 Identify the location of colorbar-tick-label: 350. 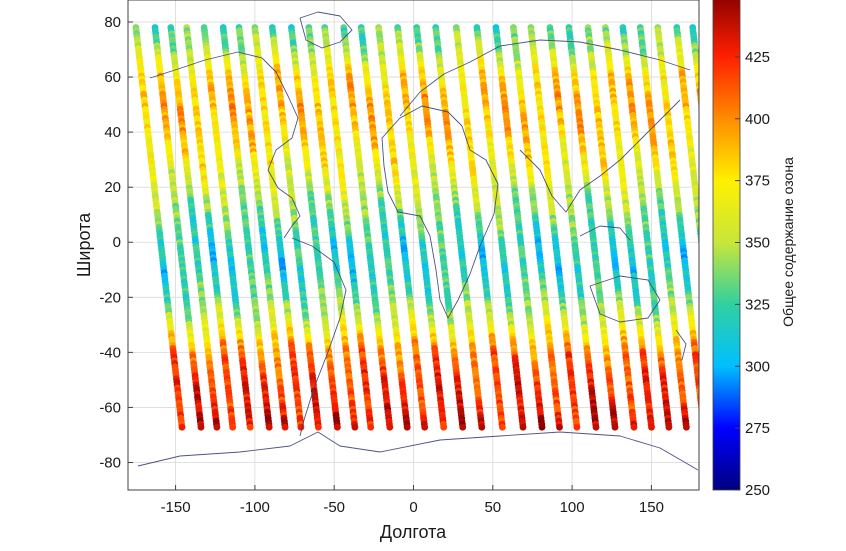
(757, 243).